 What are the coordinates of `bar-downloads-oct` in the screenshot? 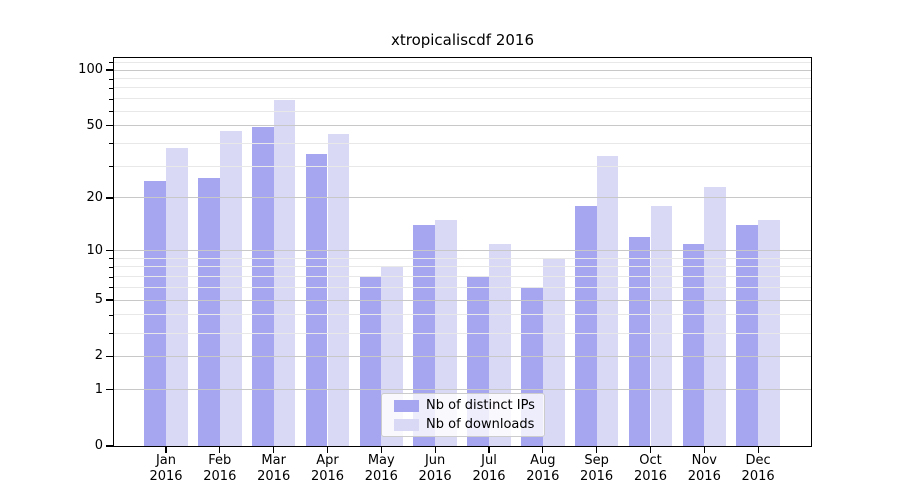 It's located at (661, 326).